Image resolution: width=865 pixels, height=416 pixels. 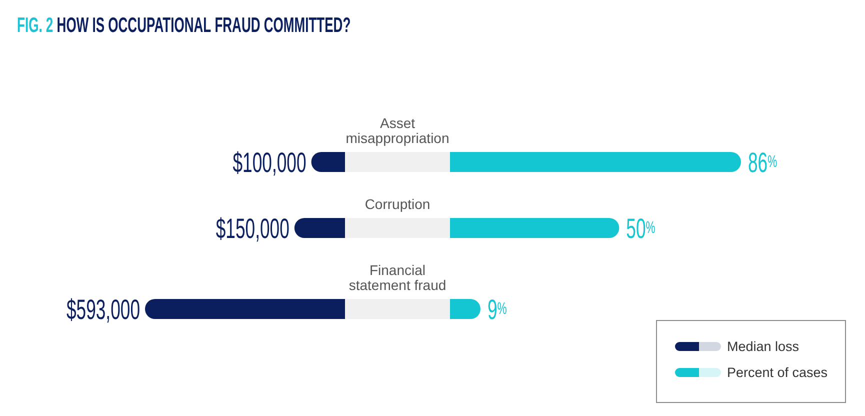 I want to click on y-tick-label: Asset misappropriation, so click(x=398, y=130).